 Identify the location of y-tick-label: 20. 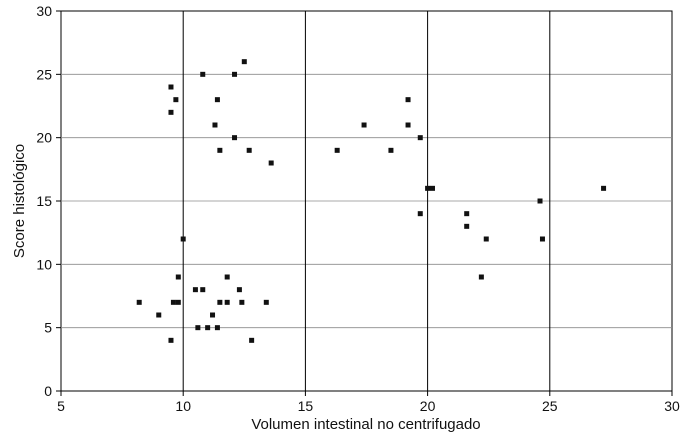
(44, 138).